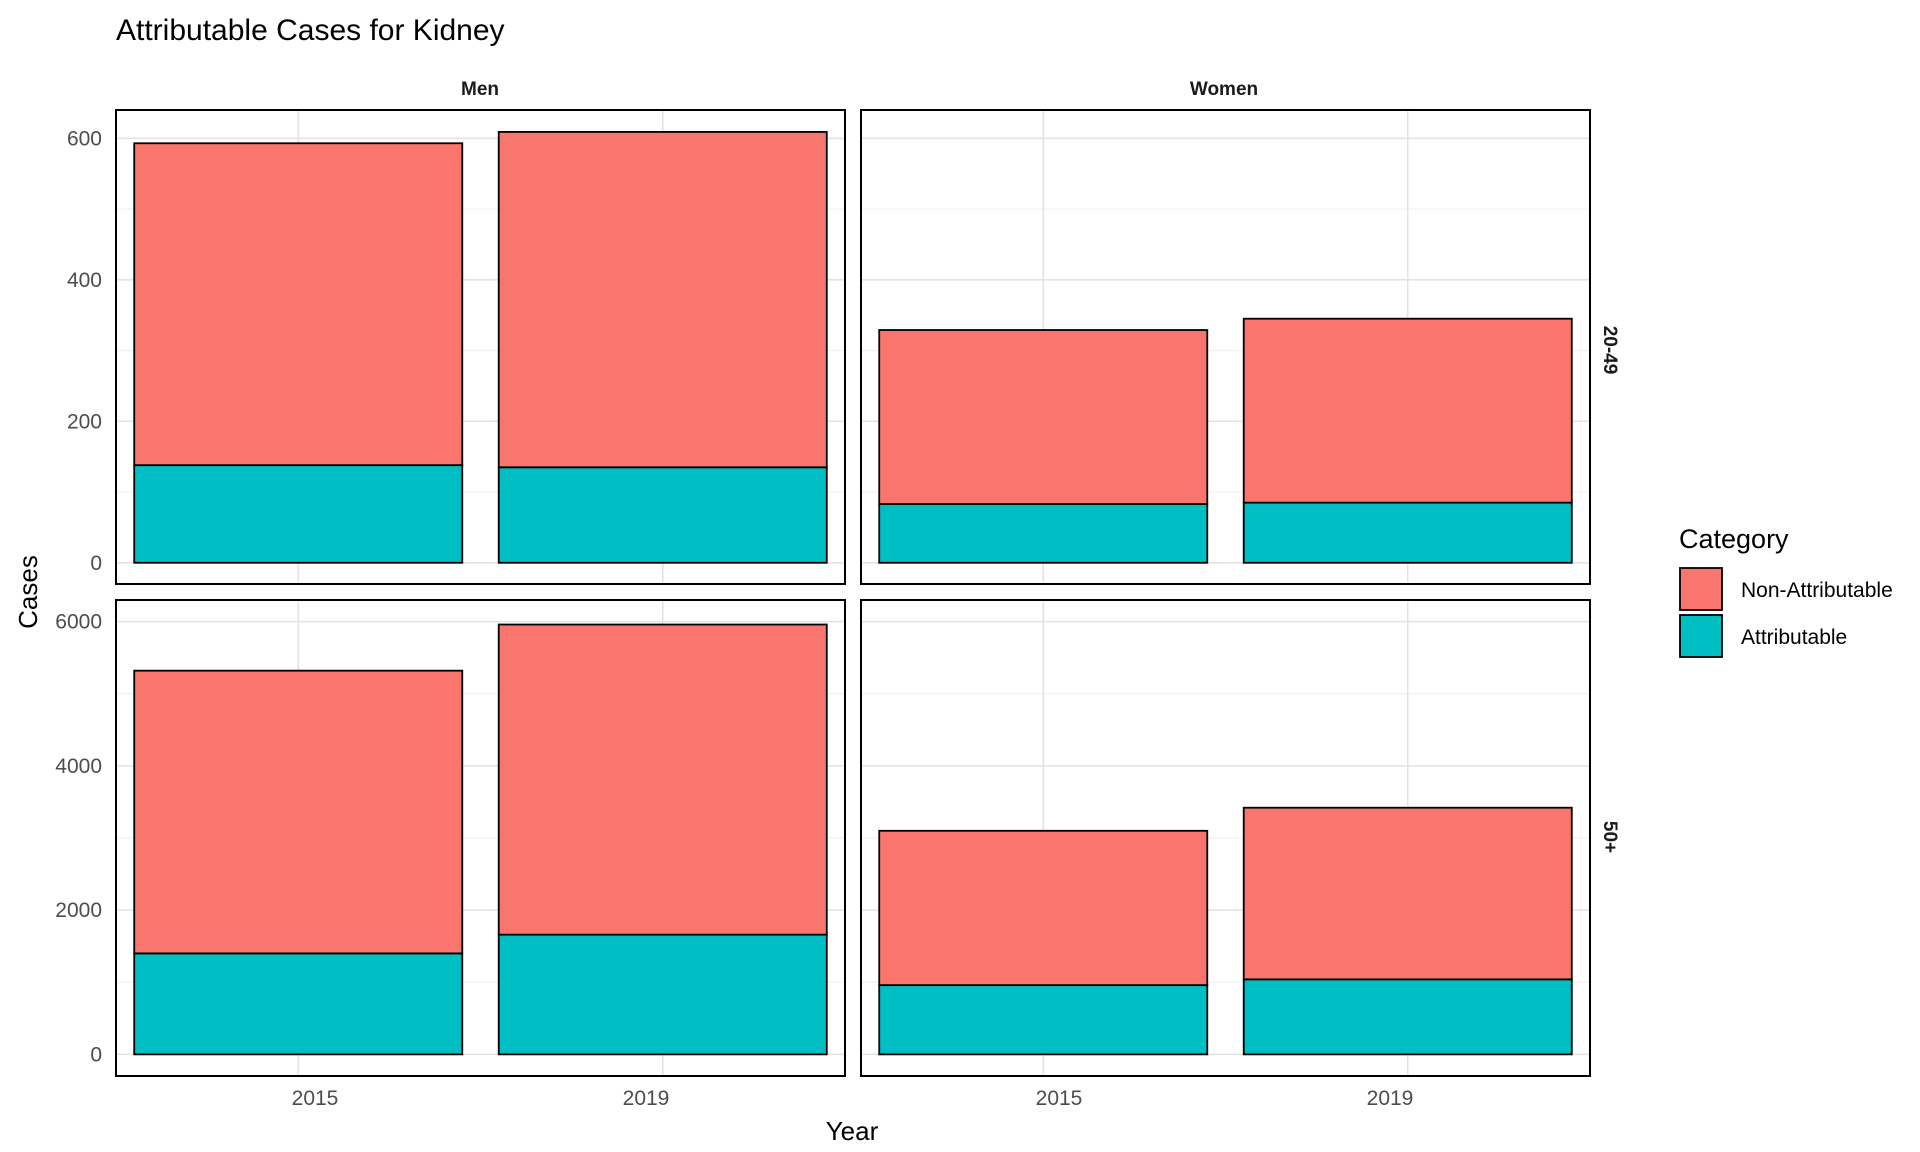  What do you see at coordinates (78, 910) in the screenshot?
I see `y-tick-label: 2000` at bounding box center [78, 910].